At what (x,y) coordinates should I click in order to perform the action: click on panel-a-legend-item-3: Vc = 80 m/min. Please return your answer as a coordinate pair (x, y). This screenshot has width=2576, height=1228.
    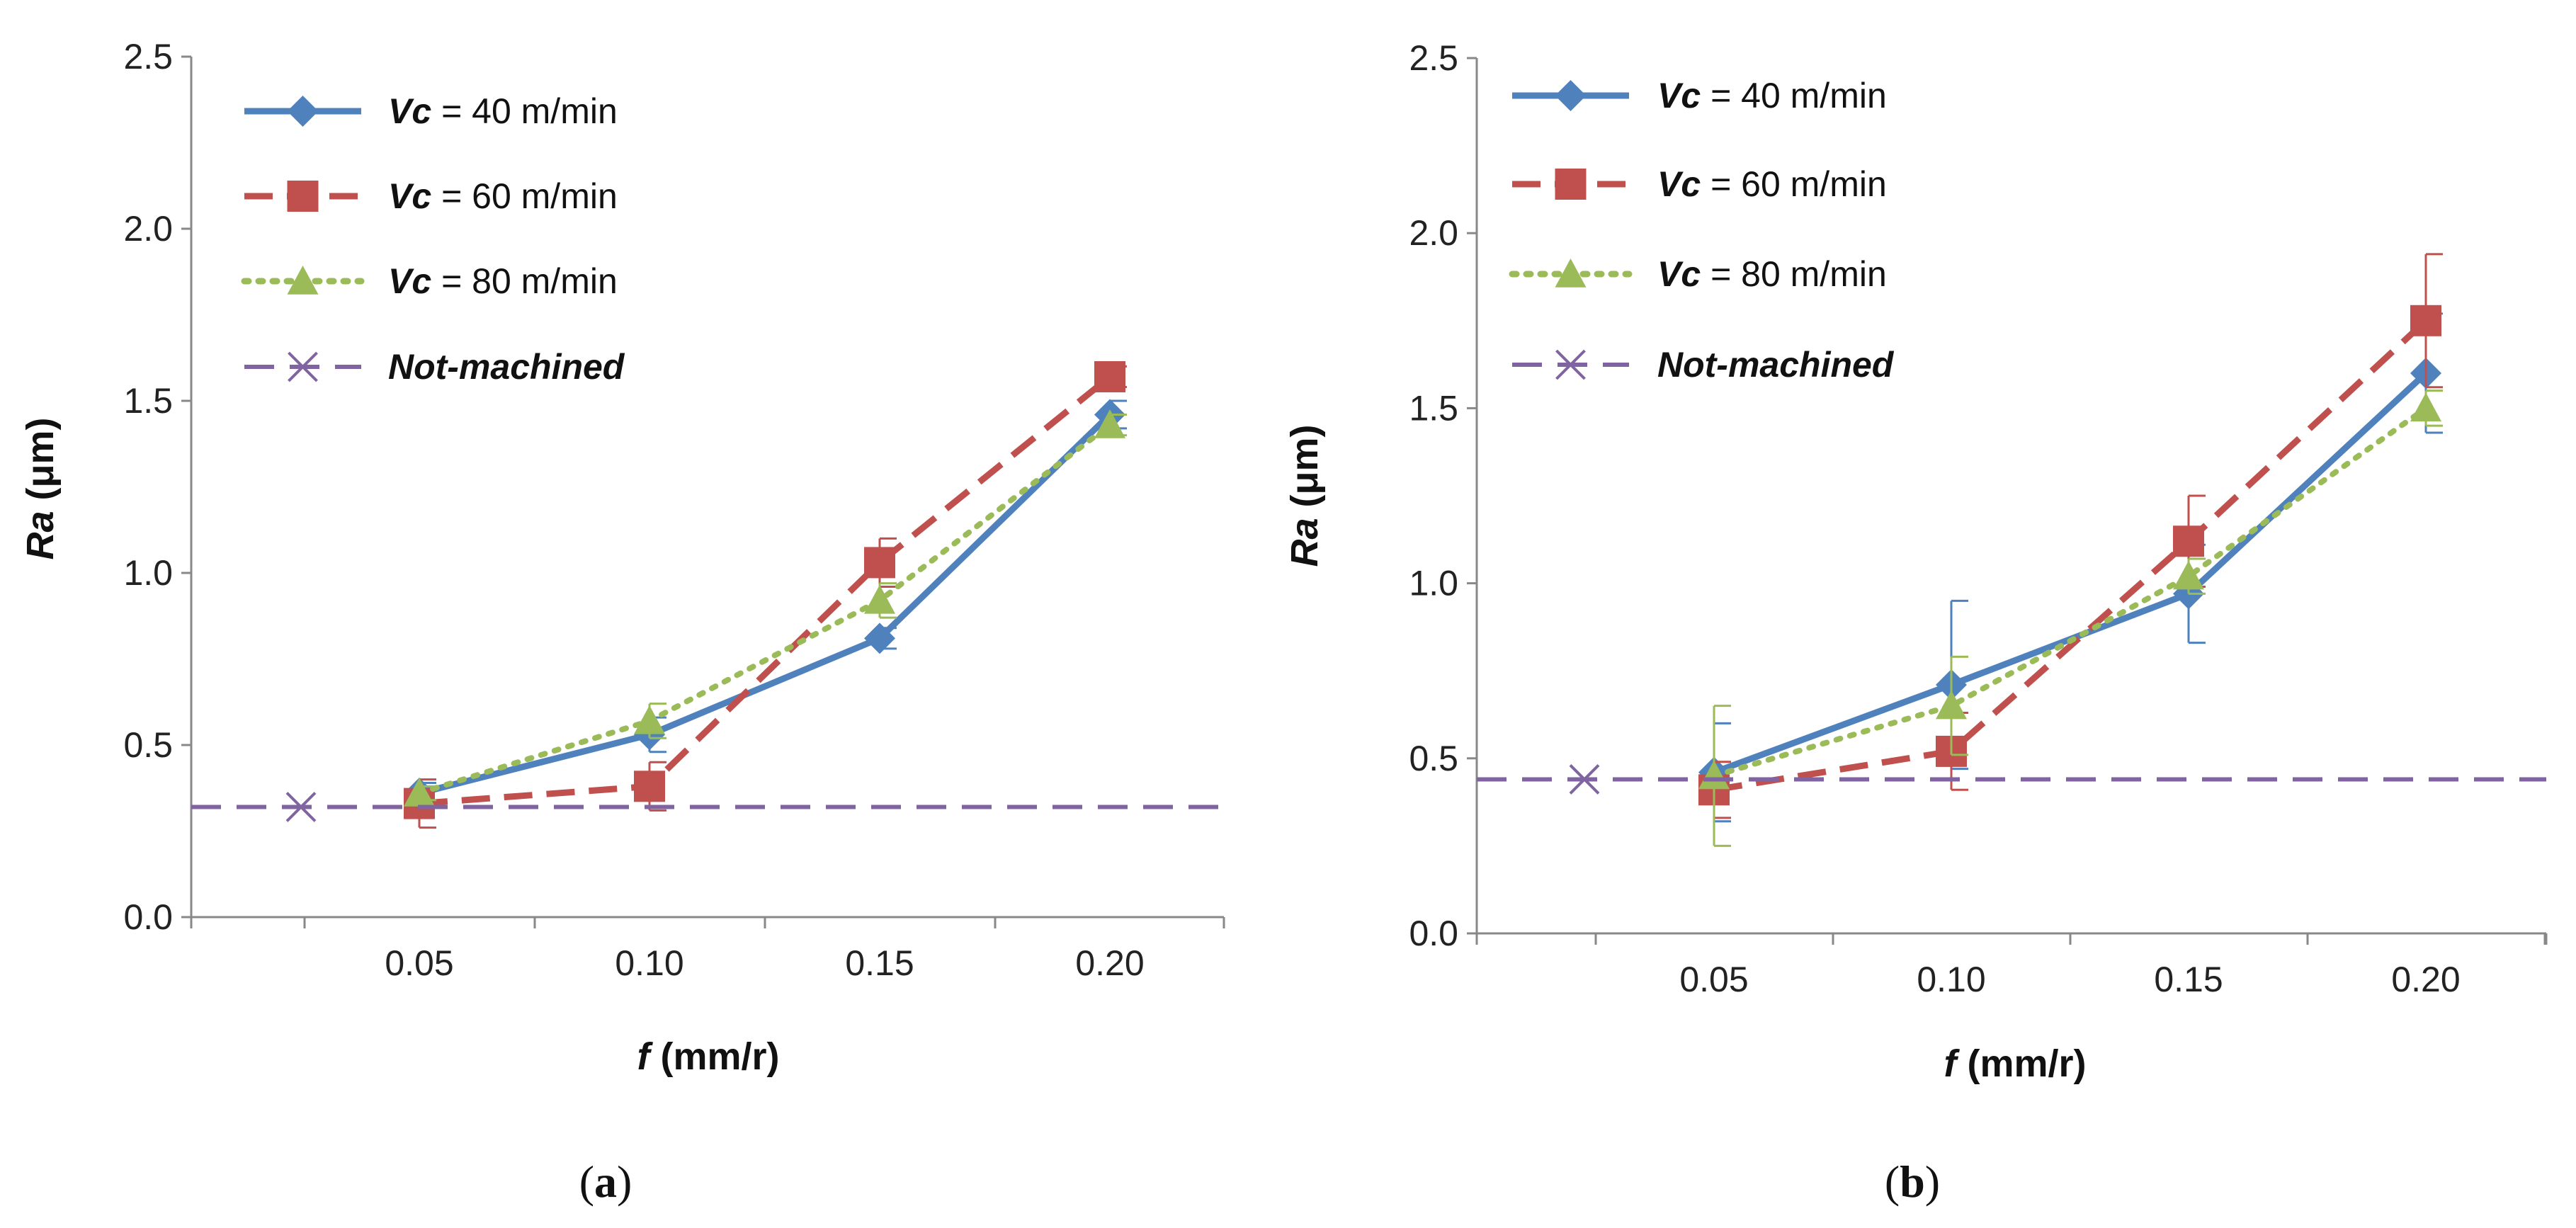
    Looking at the image, I should click on (429, 281).